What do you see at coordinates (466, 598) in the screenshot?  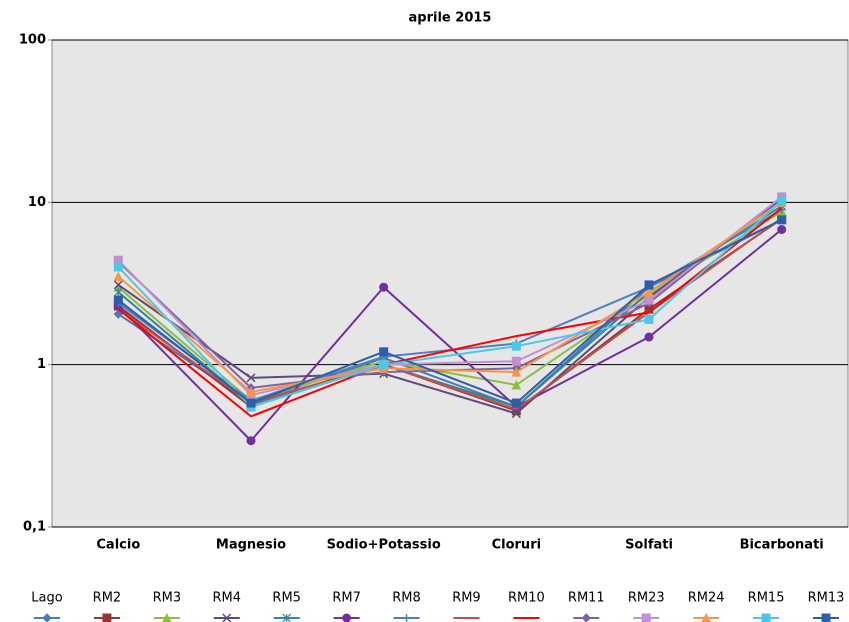 I see `legend-label: RM9` at bounding box center [466, 598].